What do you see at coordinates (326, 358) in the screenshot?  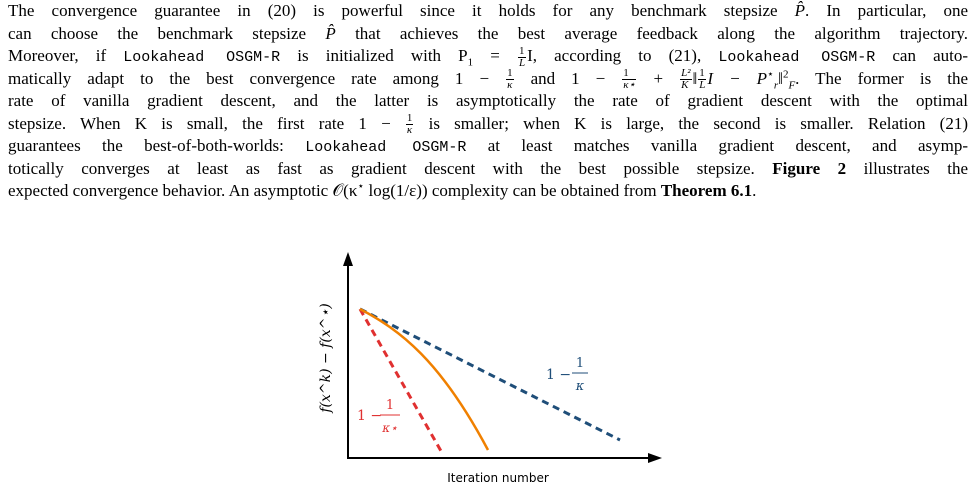 I see `y-axis-label: f(x^k) − f(x^⋆)` at bounding box center [326, 358].